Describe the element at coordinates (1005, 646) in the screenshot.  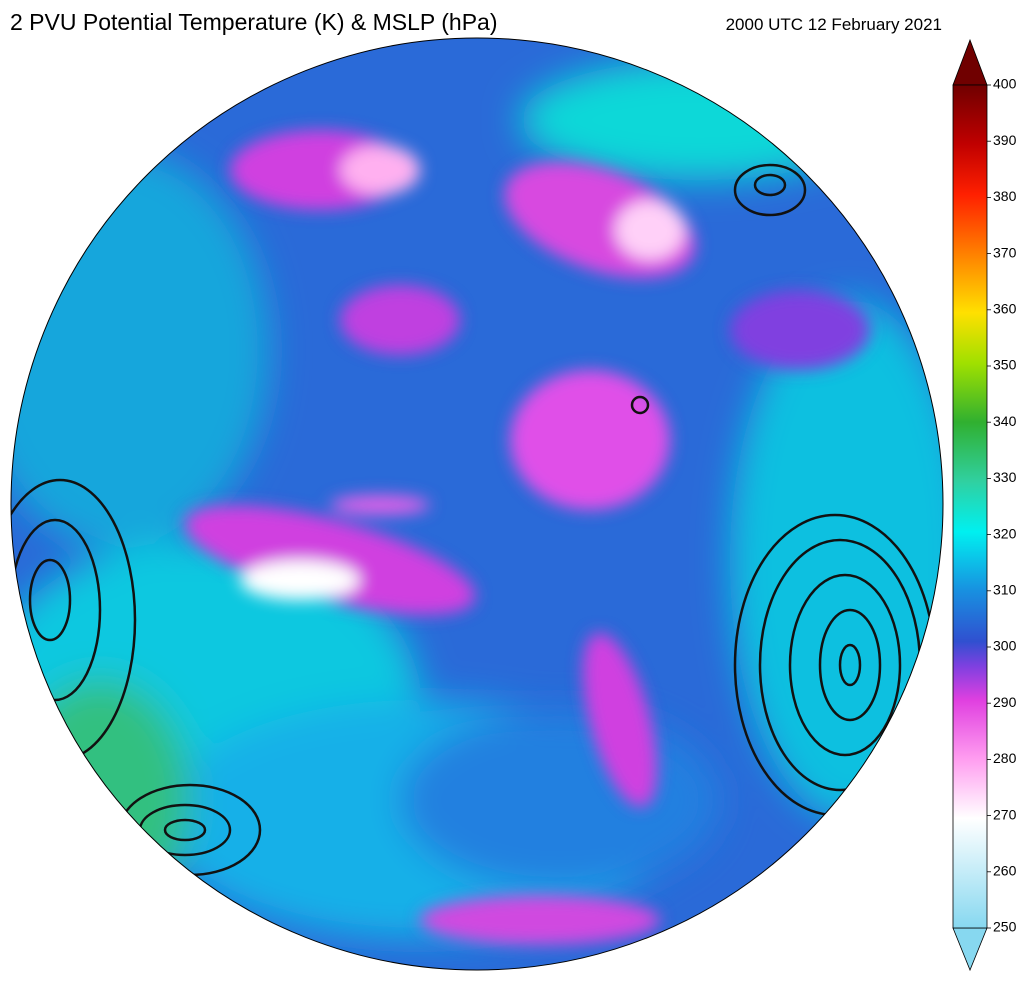
I see `colorbar-tick-label: 300` at that location.